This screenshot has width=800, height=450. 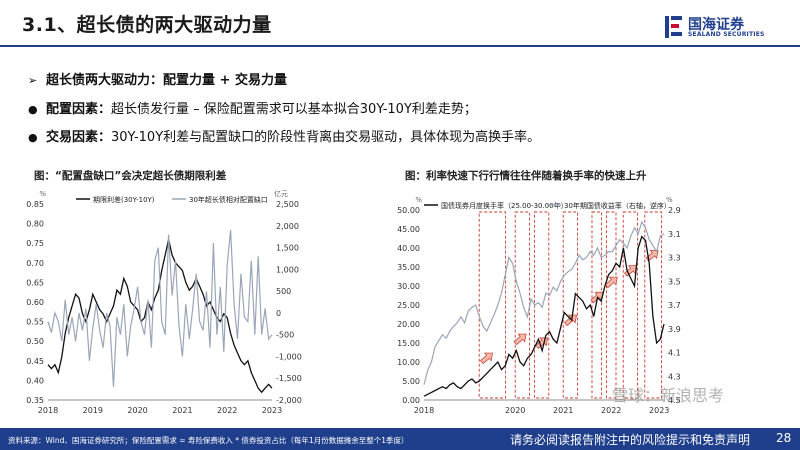 What do you see at coordinates (287, 248) in the screenshot?
I see `y-right-tick-label: 1,500` at bounding box center [287, 248].